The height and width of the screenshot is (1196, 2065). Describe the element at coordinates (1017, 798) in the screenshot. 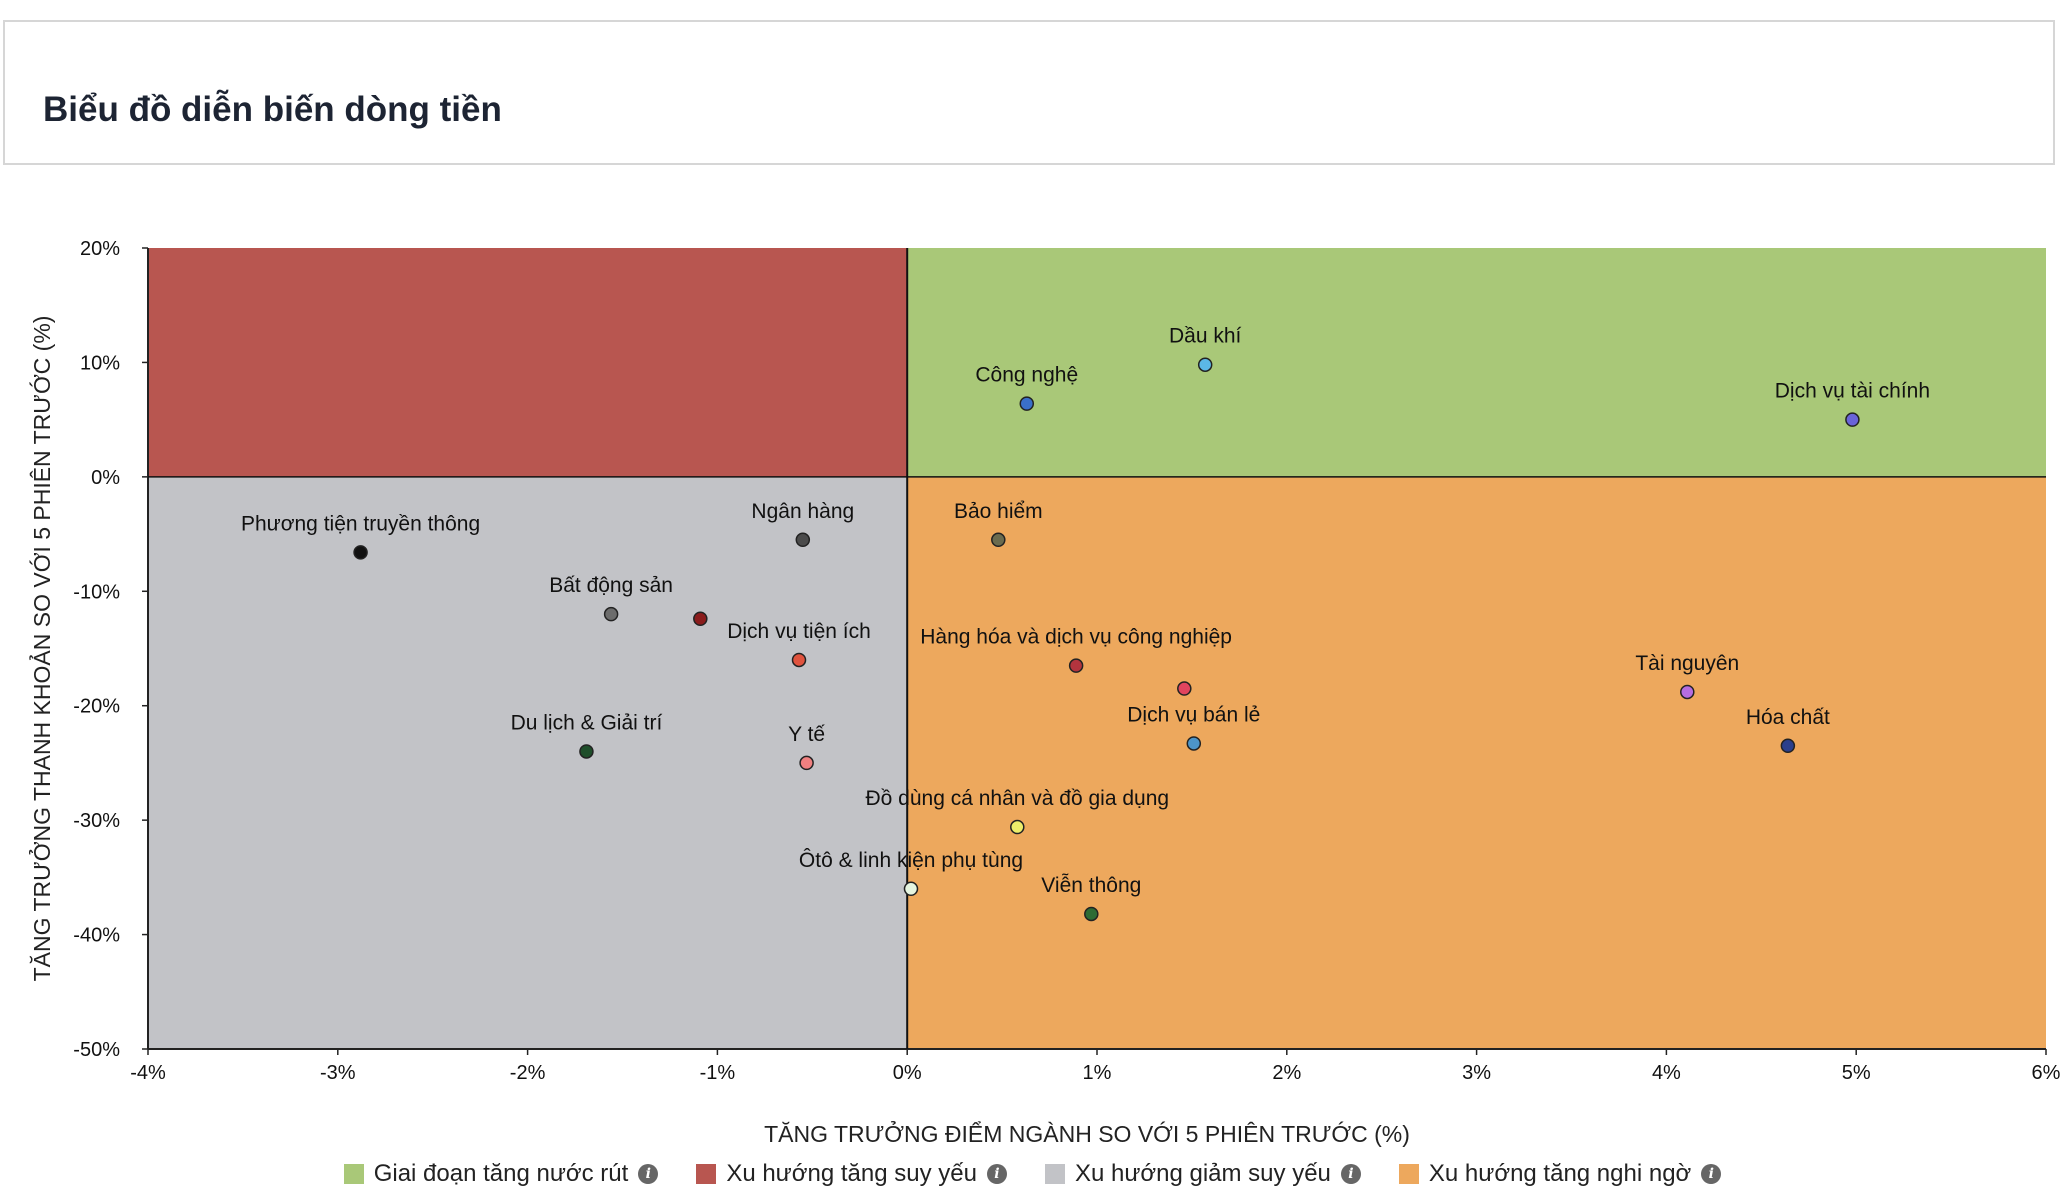

I see `data-point-label: Đồ dùng cá nhân và đồ gia dụng` at that location.